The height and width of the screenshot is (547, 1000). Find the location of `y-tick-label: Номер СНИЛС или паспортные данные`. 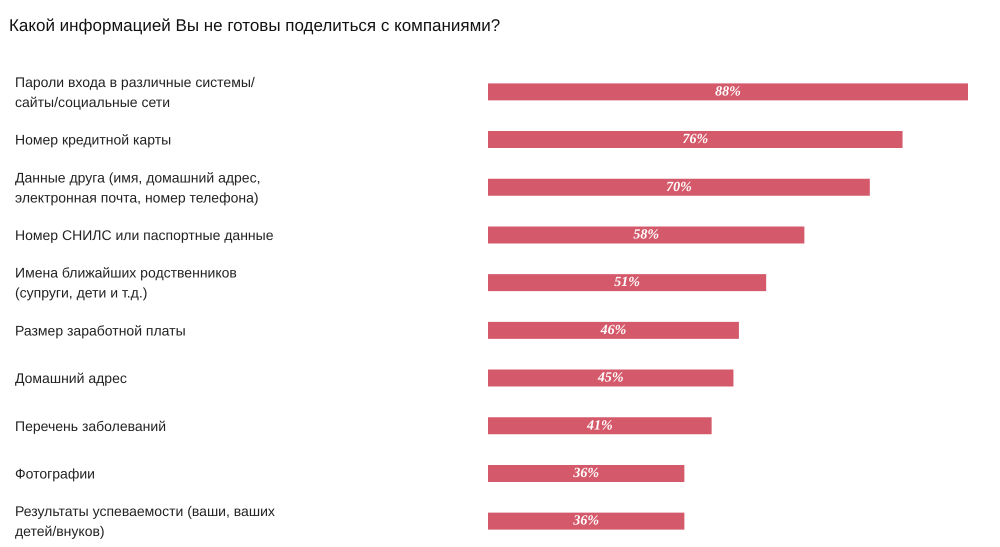

y-tick-label: Номер СНИЛС или паспортные данные is located at coordinates (144, 234).